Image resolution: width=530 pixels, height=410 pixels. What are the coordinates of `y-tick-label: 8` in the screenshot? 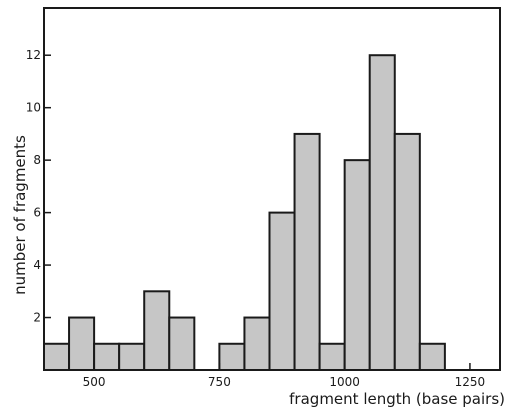 It's located at (37, 160).